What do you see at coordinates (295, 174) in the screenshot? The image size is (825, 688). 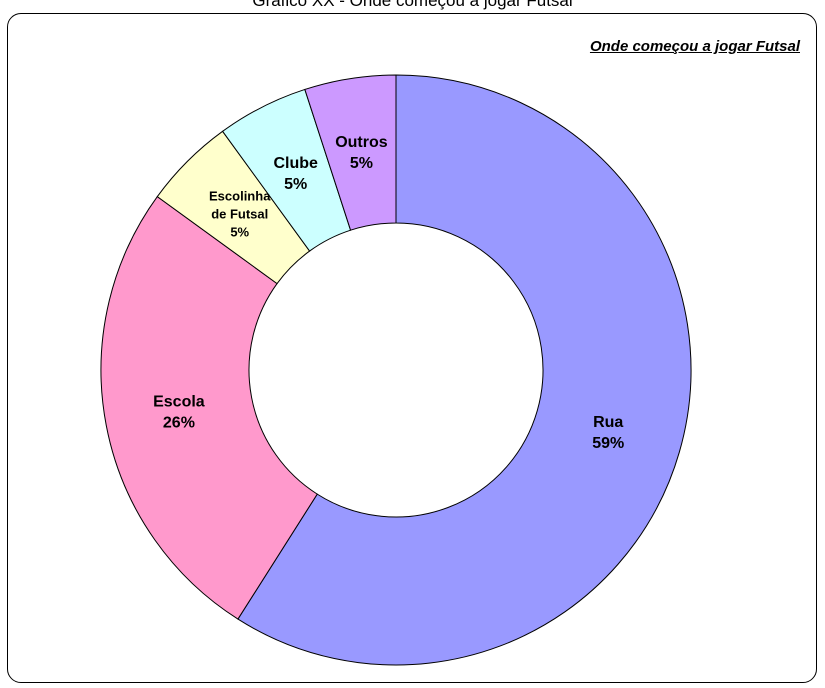 I see `data-label-clube: Clube 5%` at bounding box center [295, 174].